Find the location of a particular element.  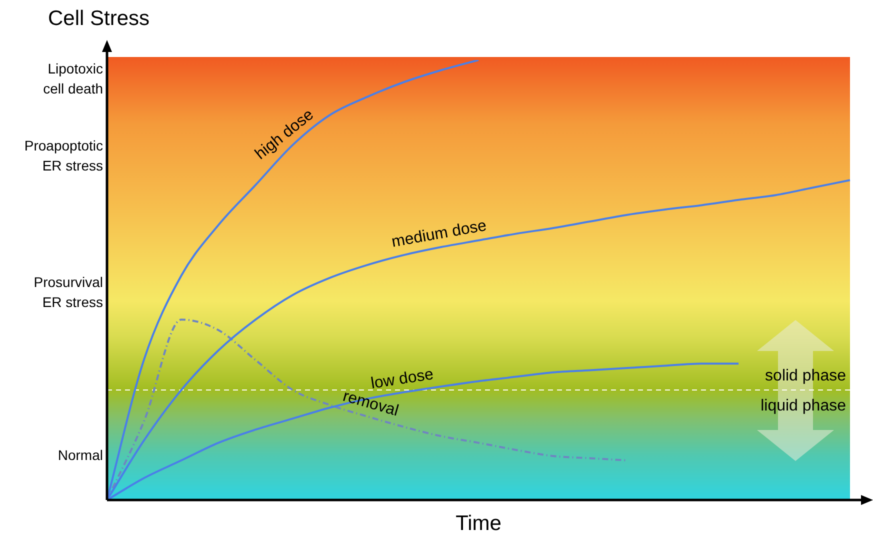

text: Proapoptotic ER stress is located at coordinates (63, 156).